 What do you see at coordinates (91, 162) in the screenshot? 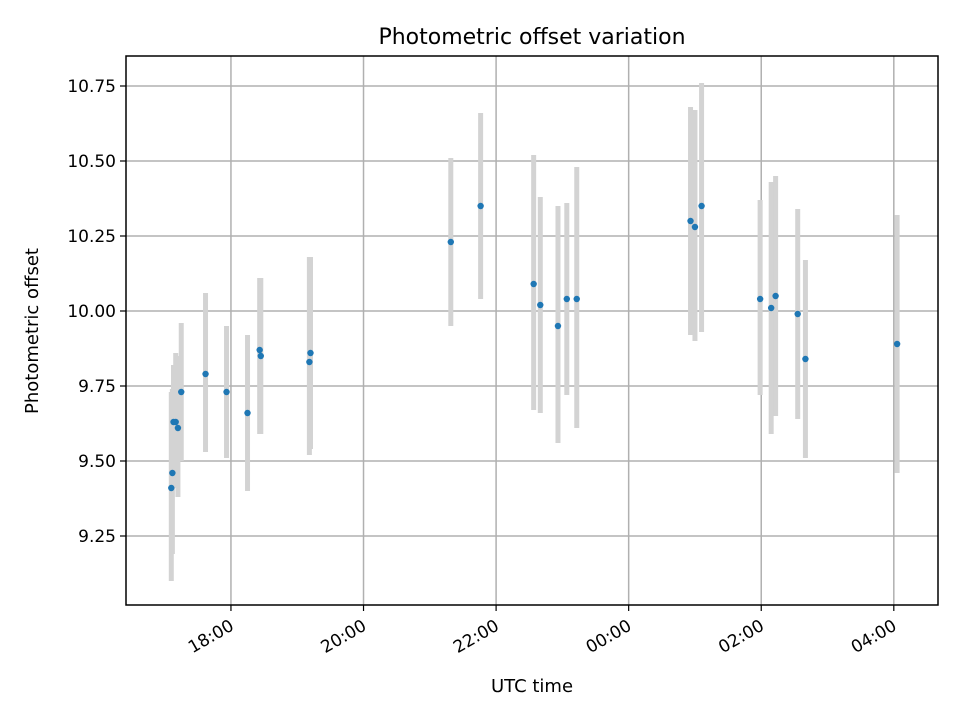
I see `y-tick-label: 10.50` at bounding box center [91, 162].